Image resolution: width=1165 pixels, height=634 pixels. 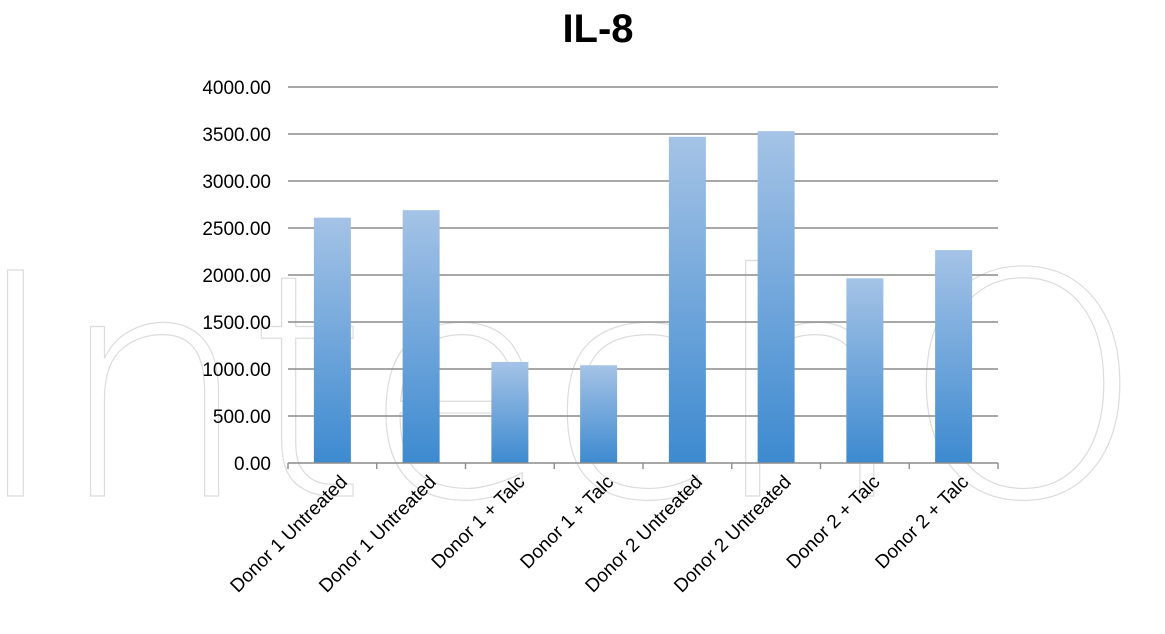 I want to click on y-tick-label: 1000.00, so click(x=236, y=370).